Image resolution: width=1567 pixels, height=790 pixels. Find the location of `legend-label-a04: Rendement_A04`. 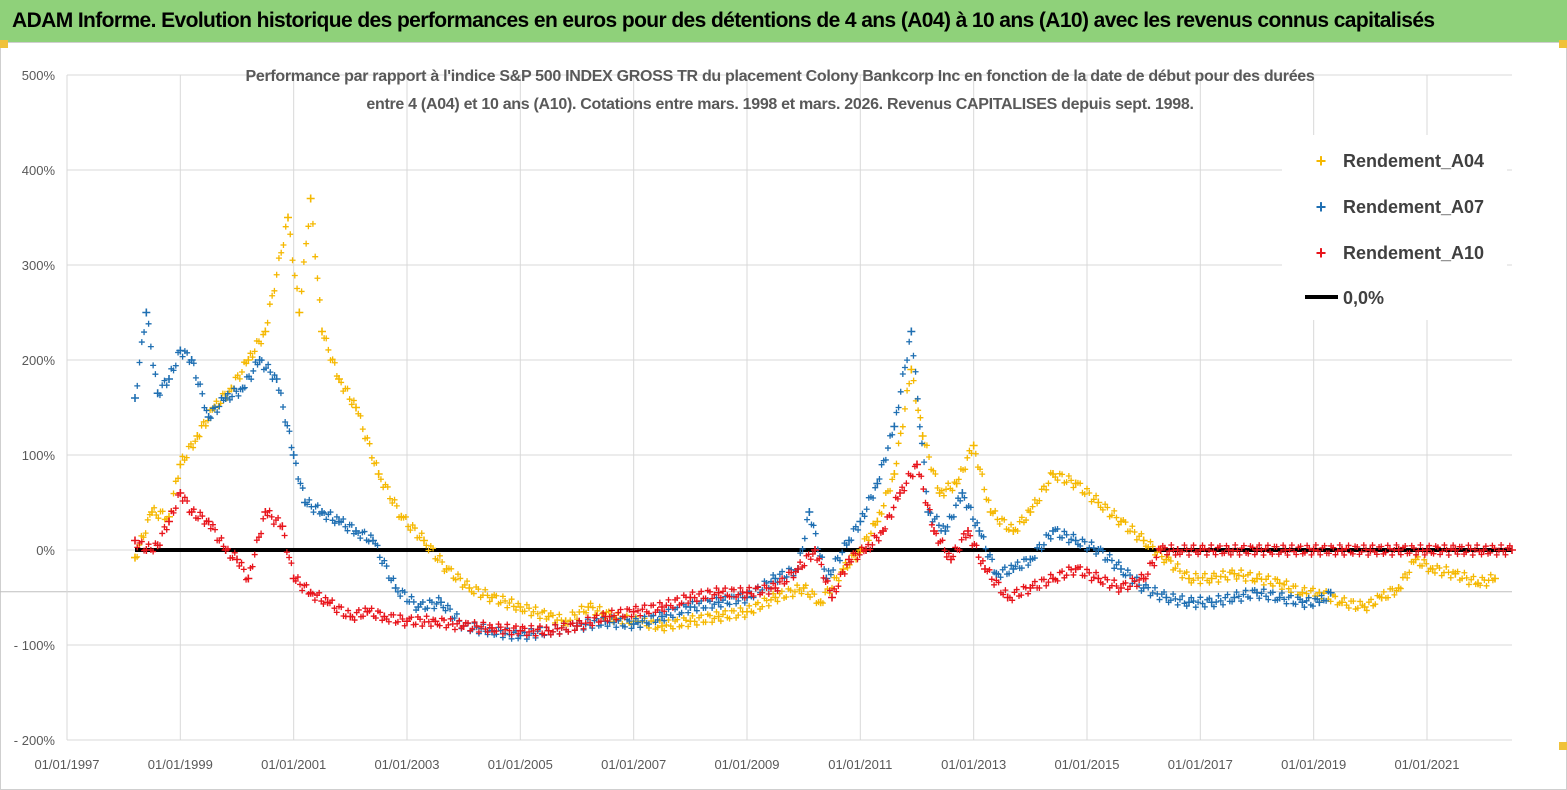

legend-label-a04: Rendement_A04 is located at coordinates (1413, 161).